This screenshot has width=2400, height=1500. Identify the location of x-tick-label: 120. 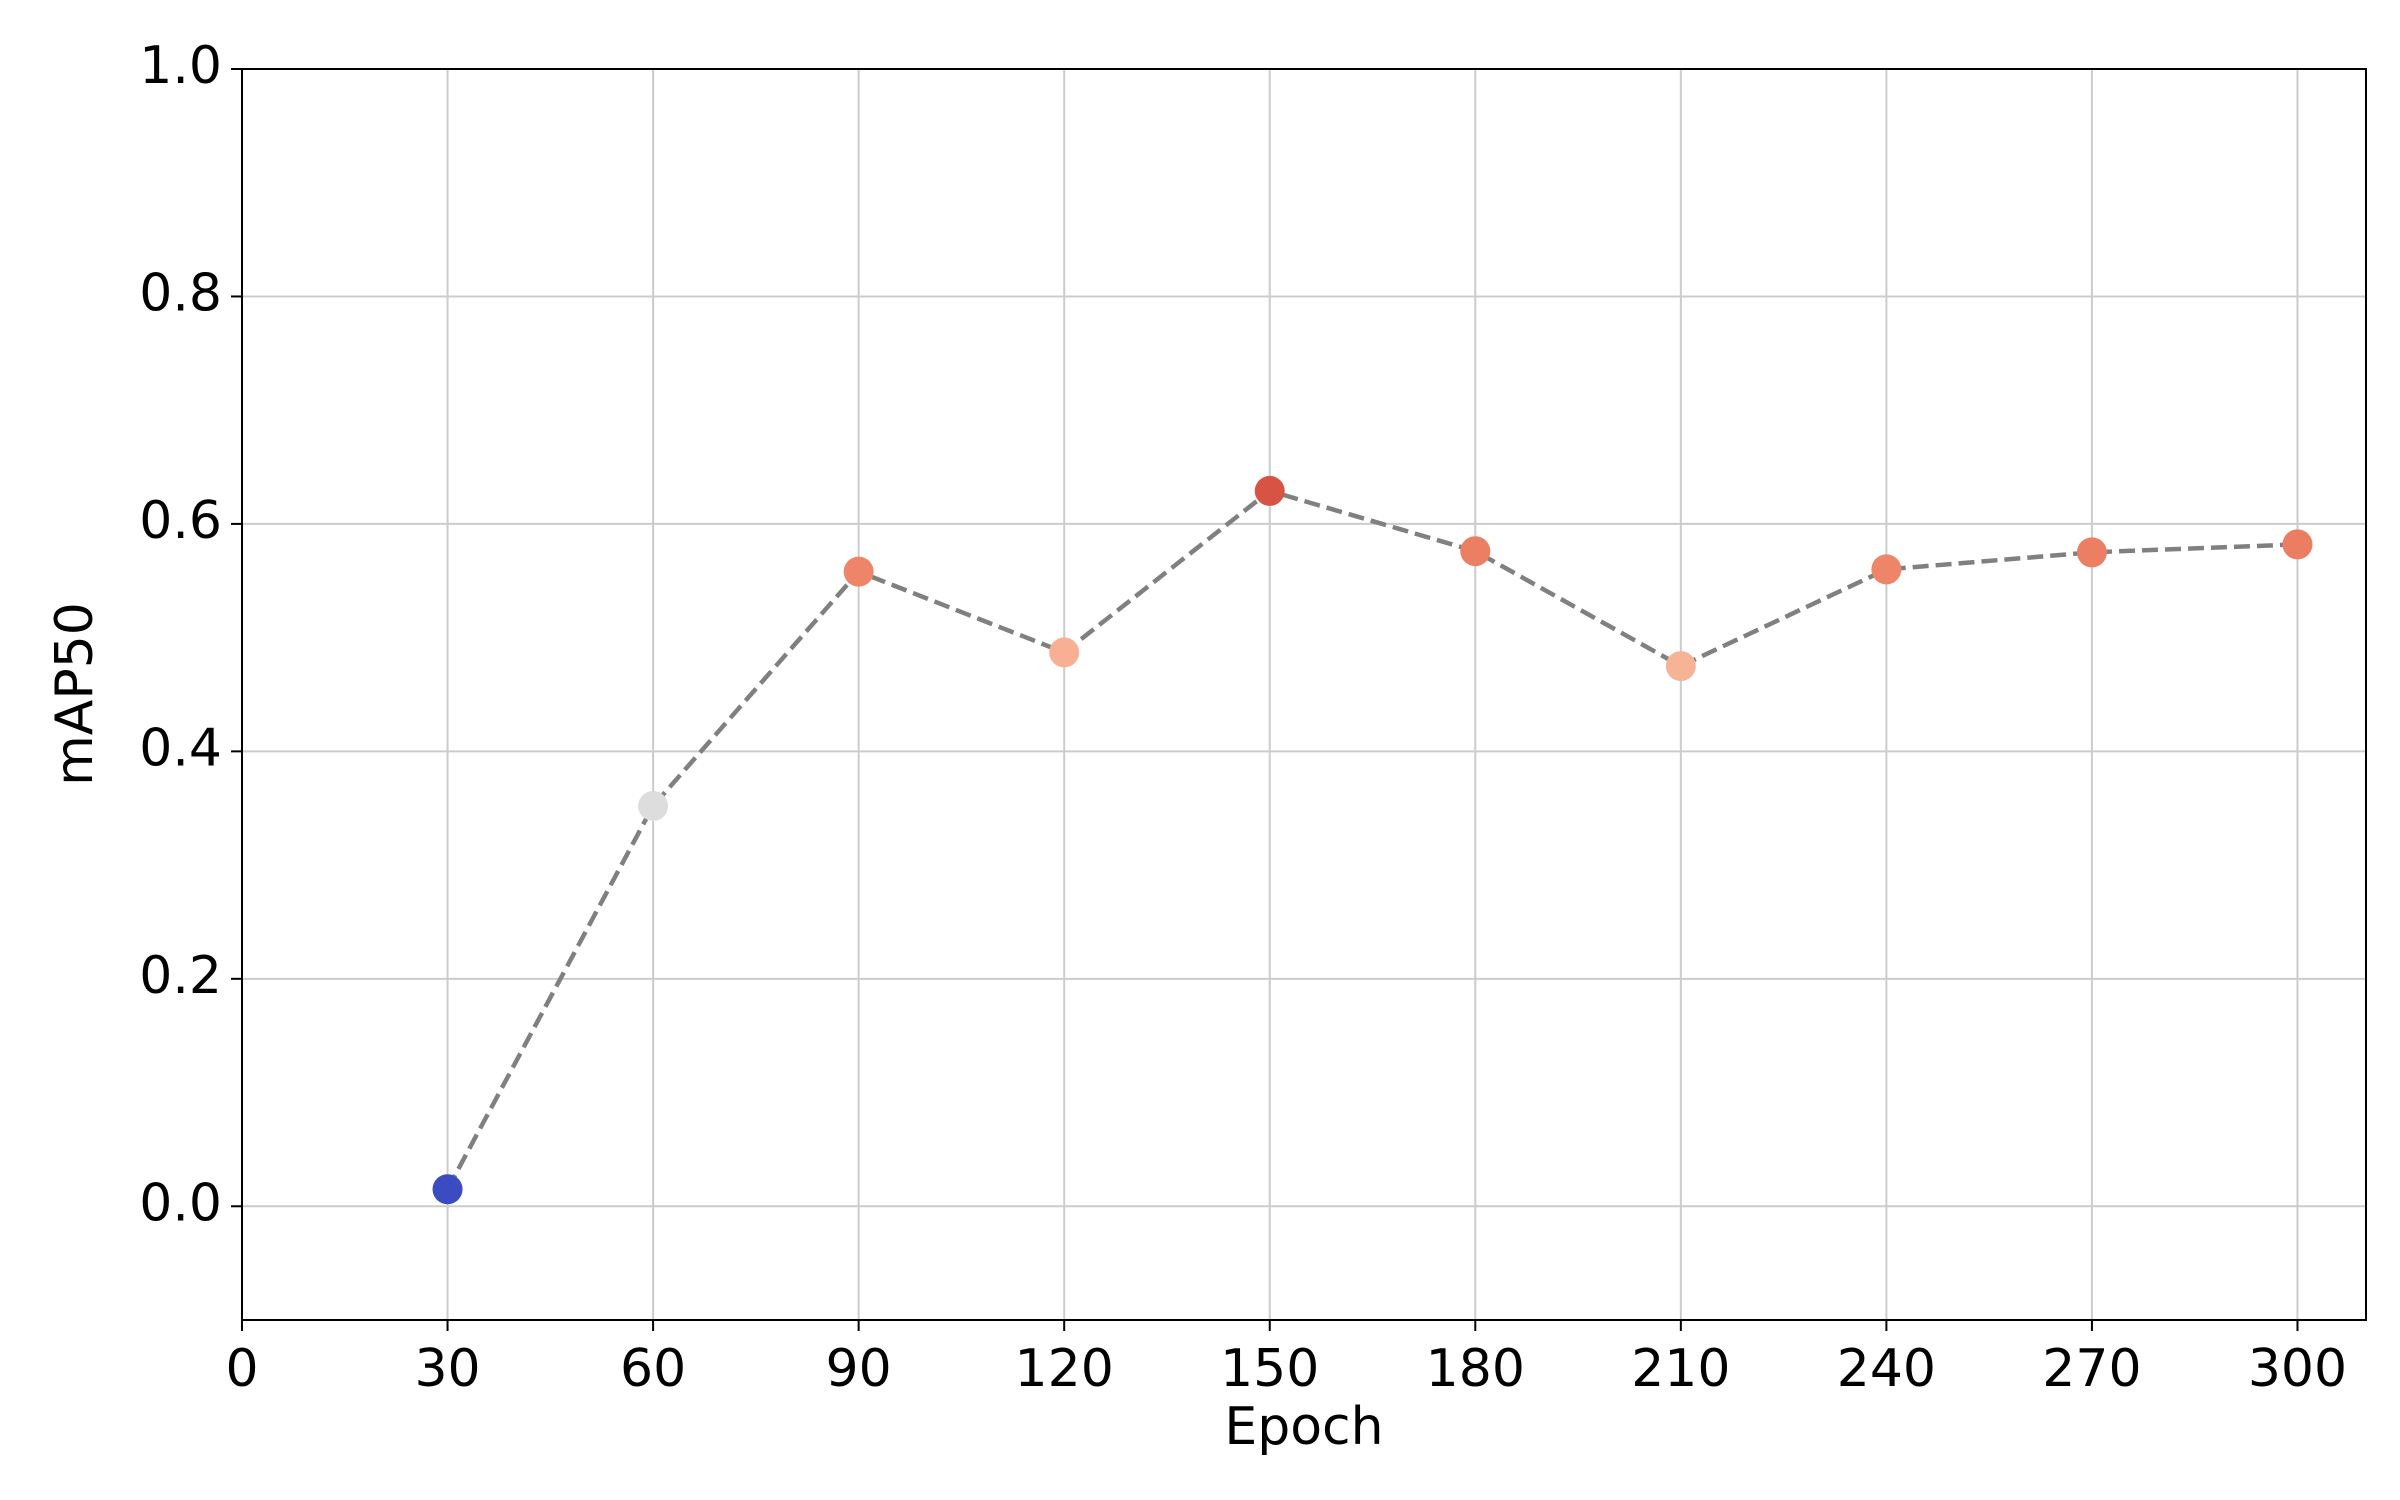
(1064, 1369).